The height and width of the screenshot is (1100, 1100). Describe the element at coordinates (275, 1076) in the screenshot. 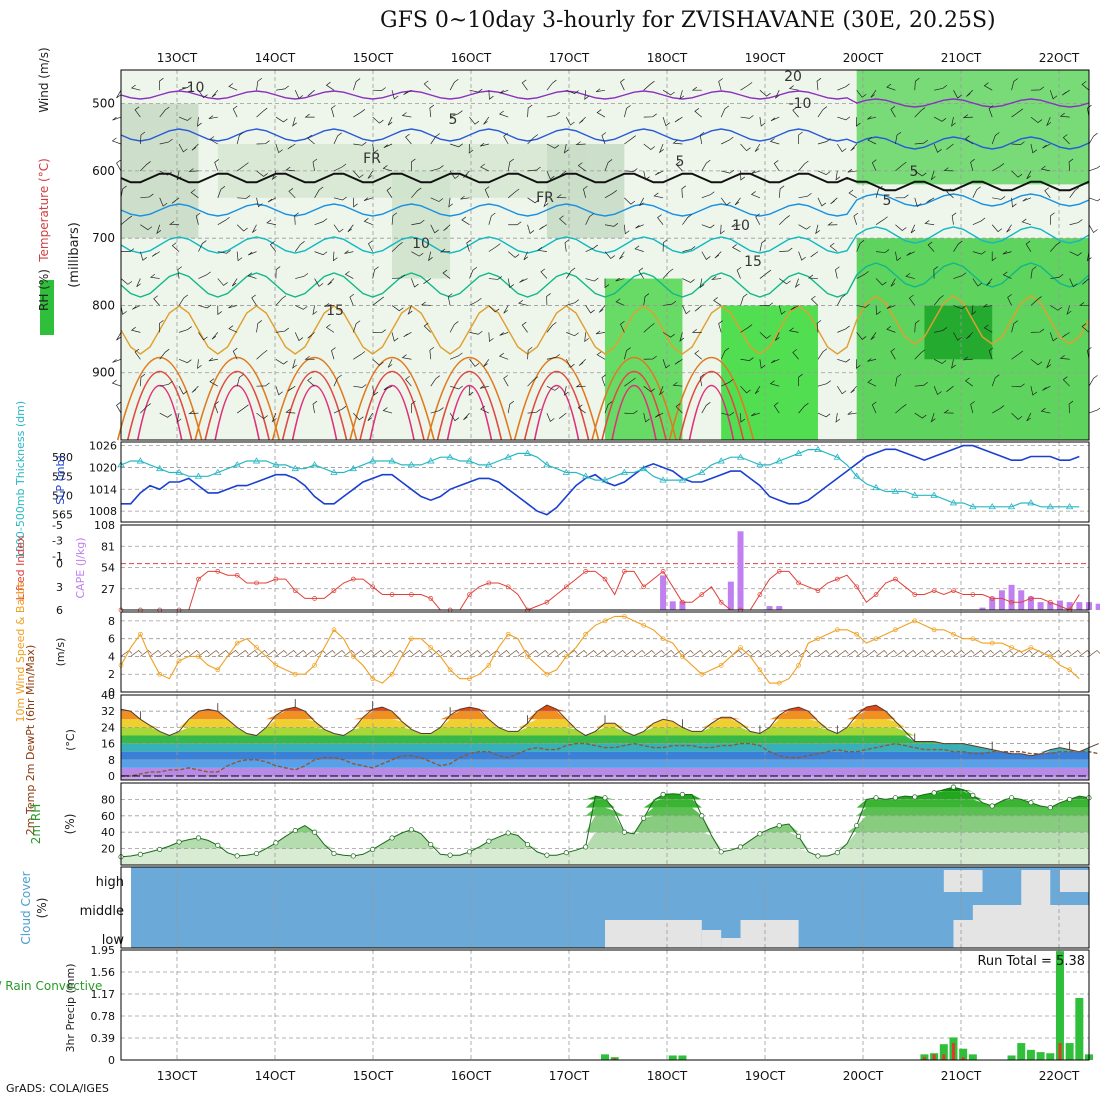

I see `x-tick-label-bottom: 14OCT` at that location.